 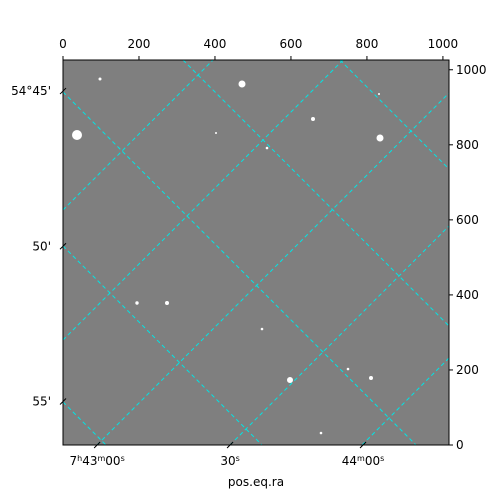 What do you see at coordinates (467, 145) in the screenshot?
I see `y-tick-label: 800` at bounding box center [467, 145].